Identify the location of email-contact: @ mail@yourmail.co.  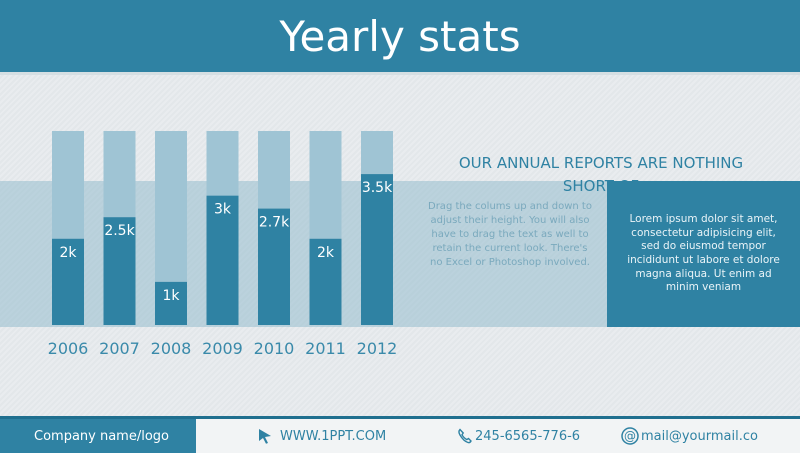
(689, 436).